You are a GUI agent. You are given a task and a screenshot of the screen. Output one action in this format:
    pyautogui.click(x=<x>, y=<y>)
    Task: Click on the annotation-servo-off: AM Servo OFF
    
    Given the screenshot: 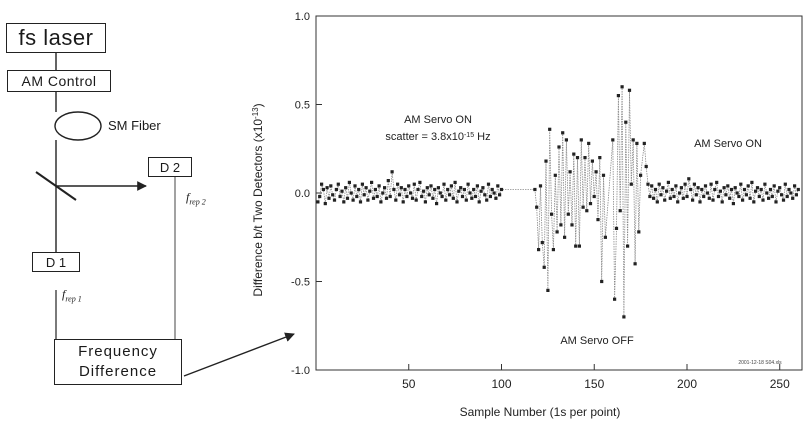 What is the action you would take?
    pyautogui.click(x=597, y=341)
    